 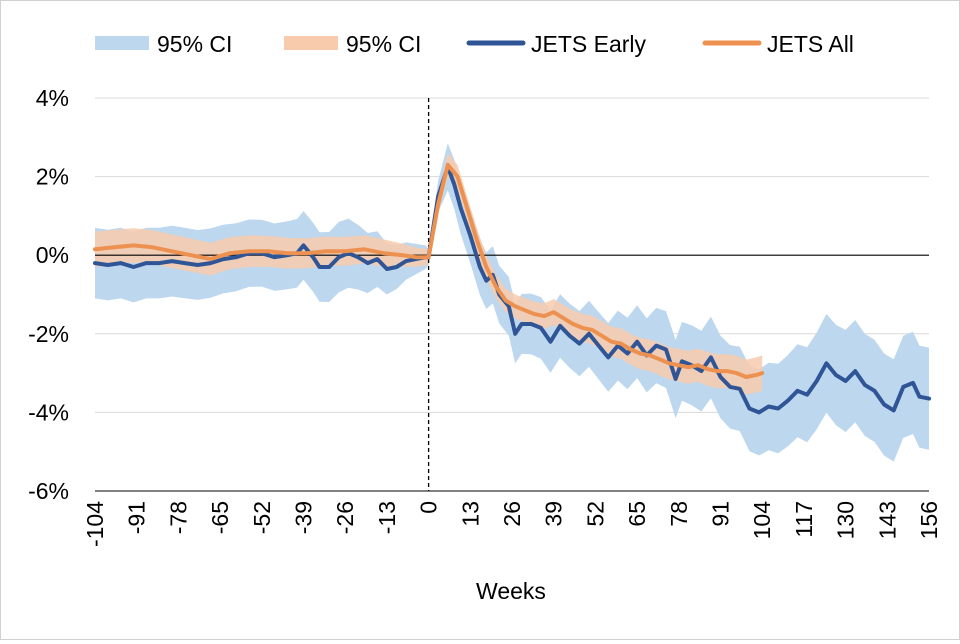 What do you see at coordinates (345, 517) in the screenshot?
I see `x-tick-label-6: -26` at bounding box center [345, 517].